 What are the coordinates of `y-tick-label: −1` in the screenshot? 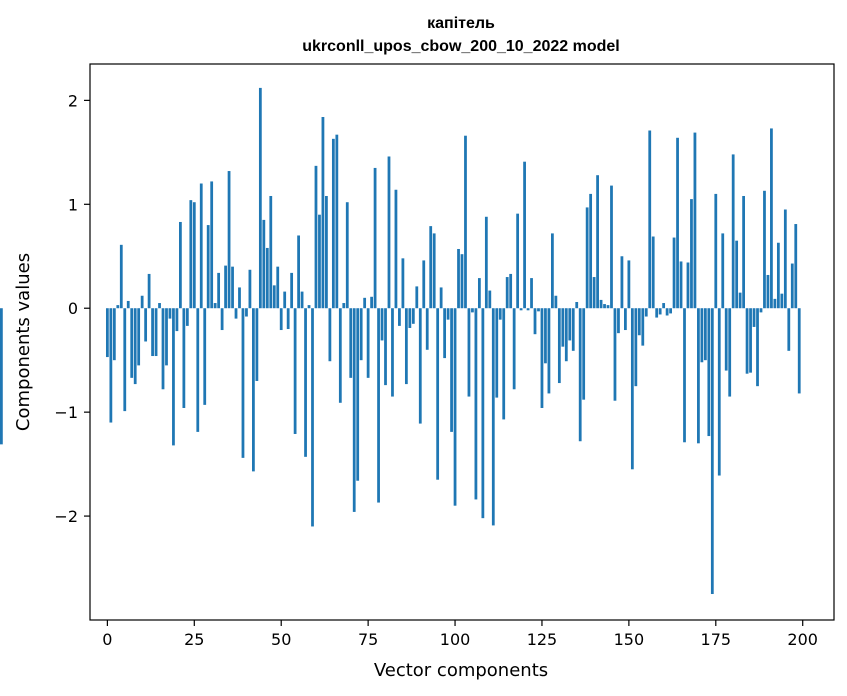 It's located at (66, 412).